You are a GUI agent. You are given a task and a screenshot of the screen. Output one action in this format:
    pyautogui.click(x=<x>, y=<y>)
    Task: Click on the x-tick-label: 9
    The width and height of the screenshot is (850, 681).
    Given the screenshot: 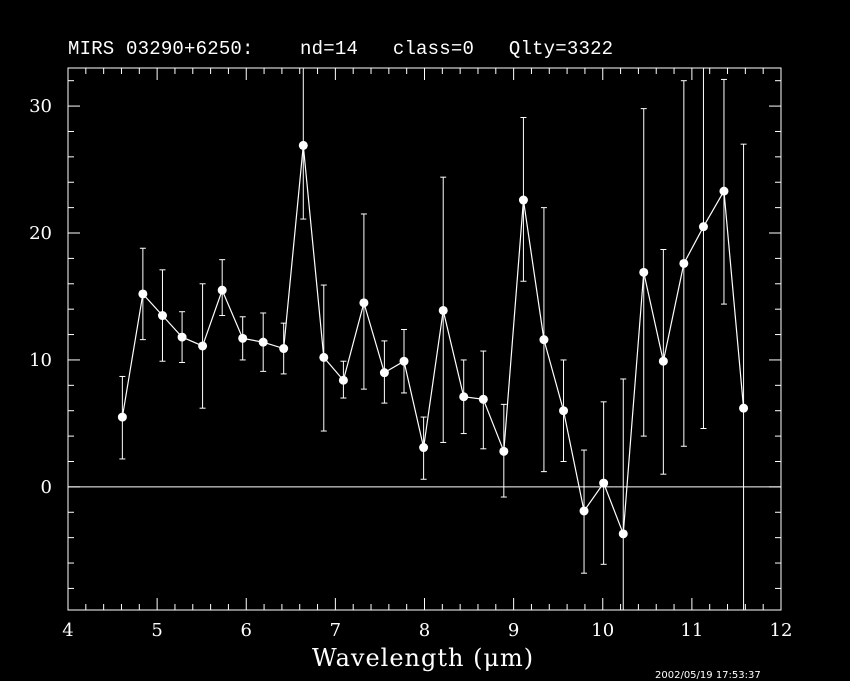 What is the action you would take?
    pyautogui.click(x=513, y=630)
    